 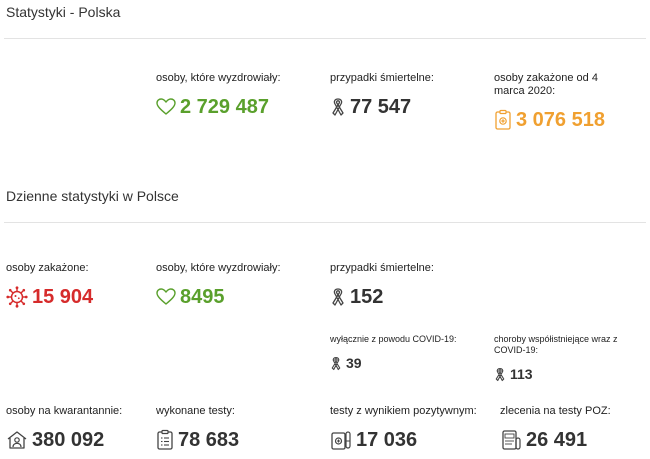 What do you see at coordinates (387, 440) in the screenshot?
I see `stat-value: 17 036` at bounding box center [387, 440].